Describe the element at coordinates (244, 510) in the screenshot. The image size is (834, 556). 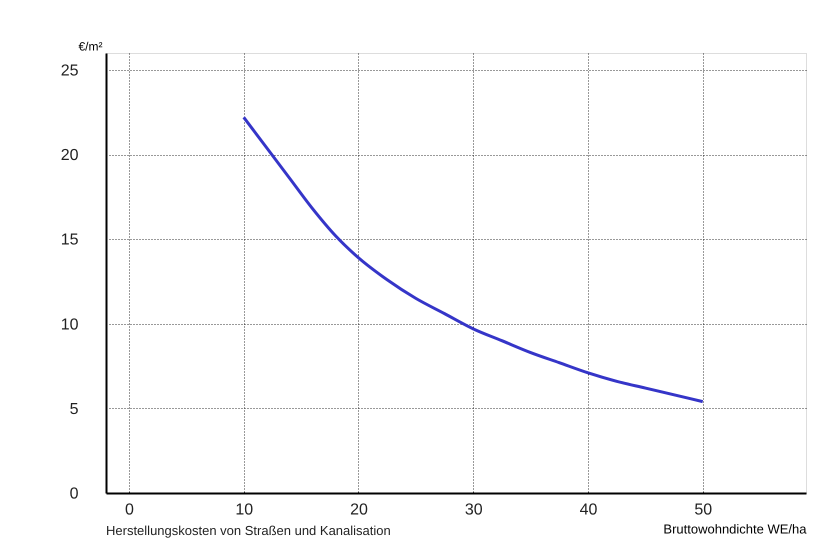
I see `x-tick-label: 10` at that location.